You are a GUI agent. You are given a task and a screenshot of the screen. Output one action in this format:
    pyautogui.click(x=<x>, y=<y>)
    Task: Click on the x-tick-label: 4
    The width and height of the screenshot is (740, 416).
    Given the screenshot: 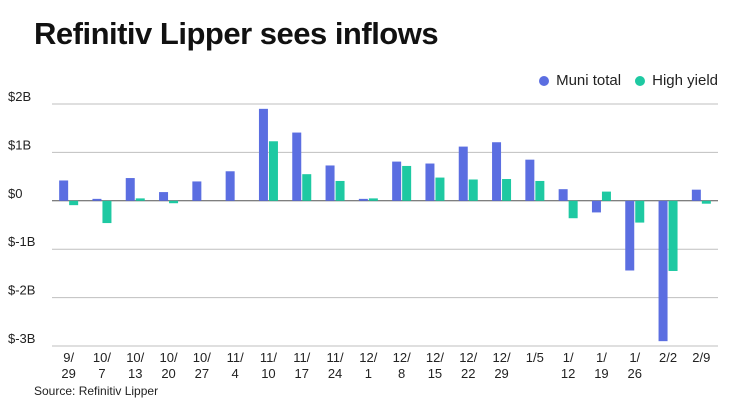 What is the action you would take?
    pyautogui.click(x=235, y=373)
    